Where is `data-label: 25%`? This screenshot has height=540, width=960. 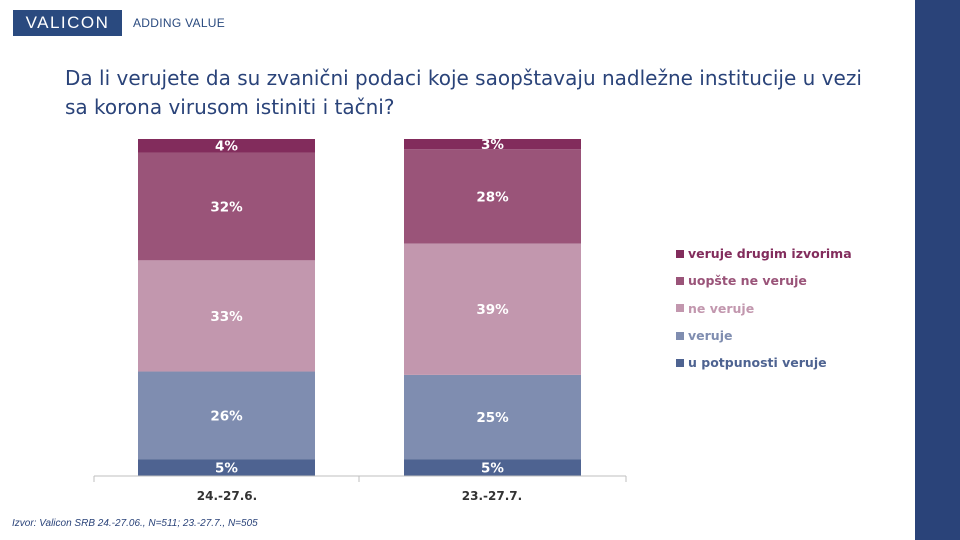 data-label: 25% is located at coordinates (492, 418).